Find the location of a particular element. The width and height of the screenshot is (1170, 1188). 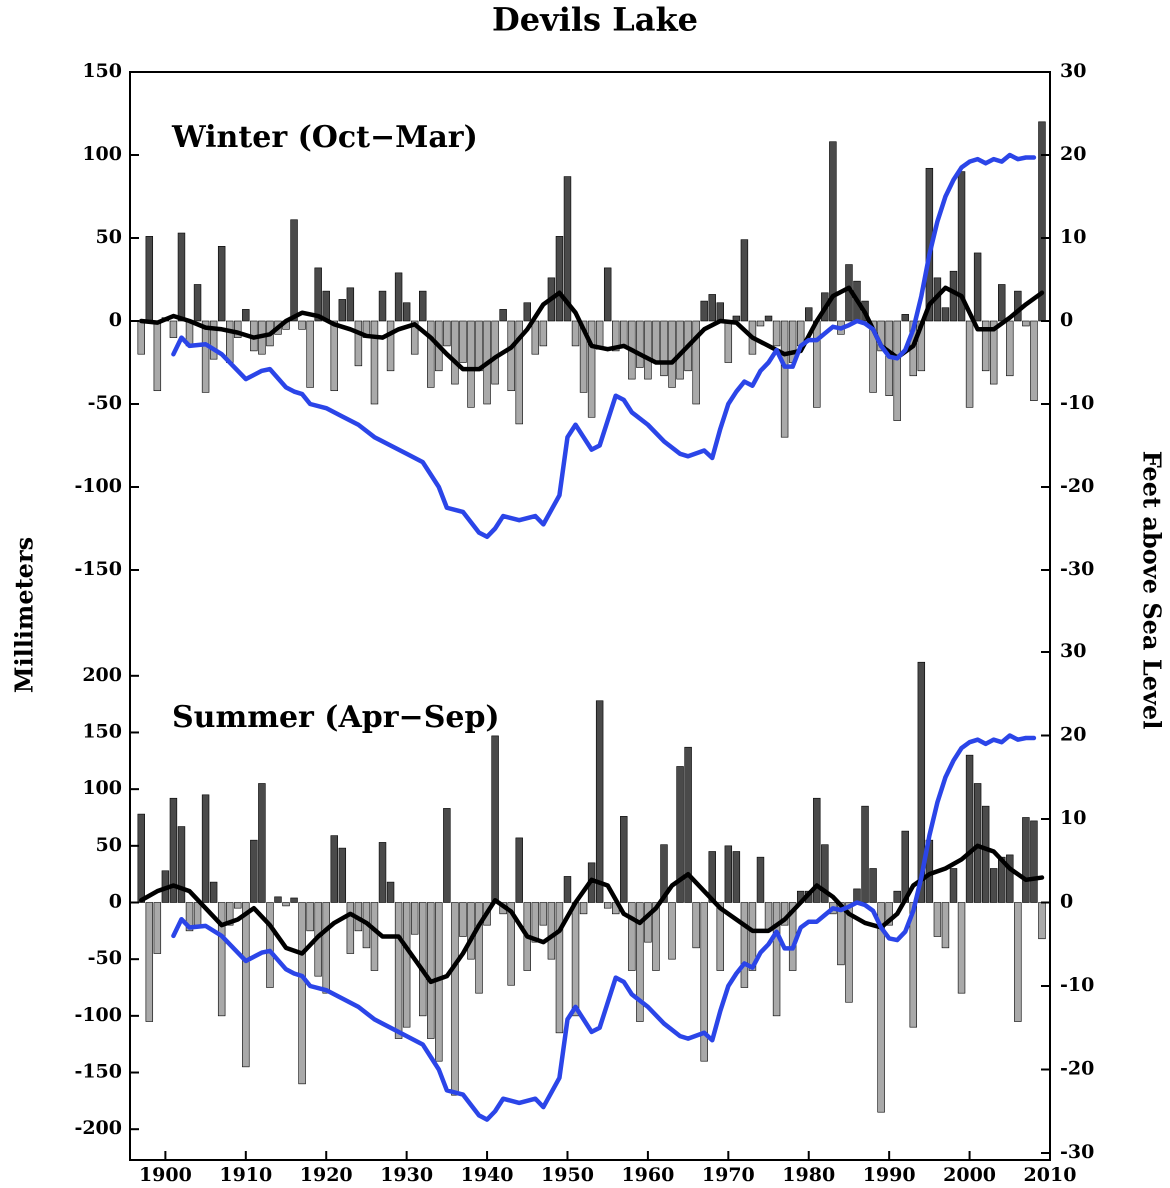

x-tick-label: 1910 is located at coordinates (245, 1175).